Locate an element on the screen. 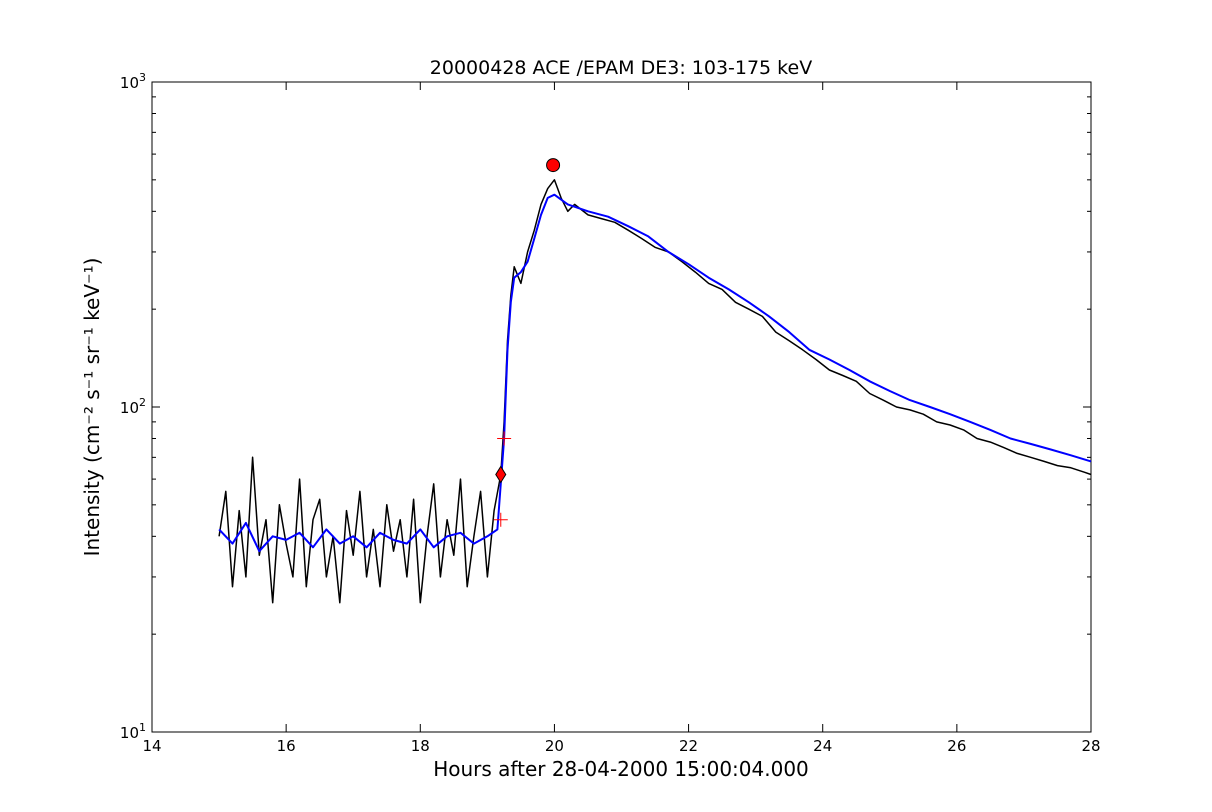 The width and height of the screenshot is (1212, 812). y-tick-label: 10¹ is located at coordinates (133, 731).